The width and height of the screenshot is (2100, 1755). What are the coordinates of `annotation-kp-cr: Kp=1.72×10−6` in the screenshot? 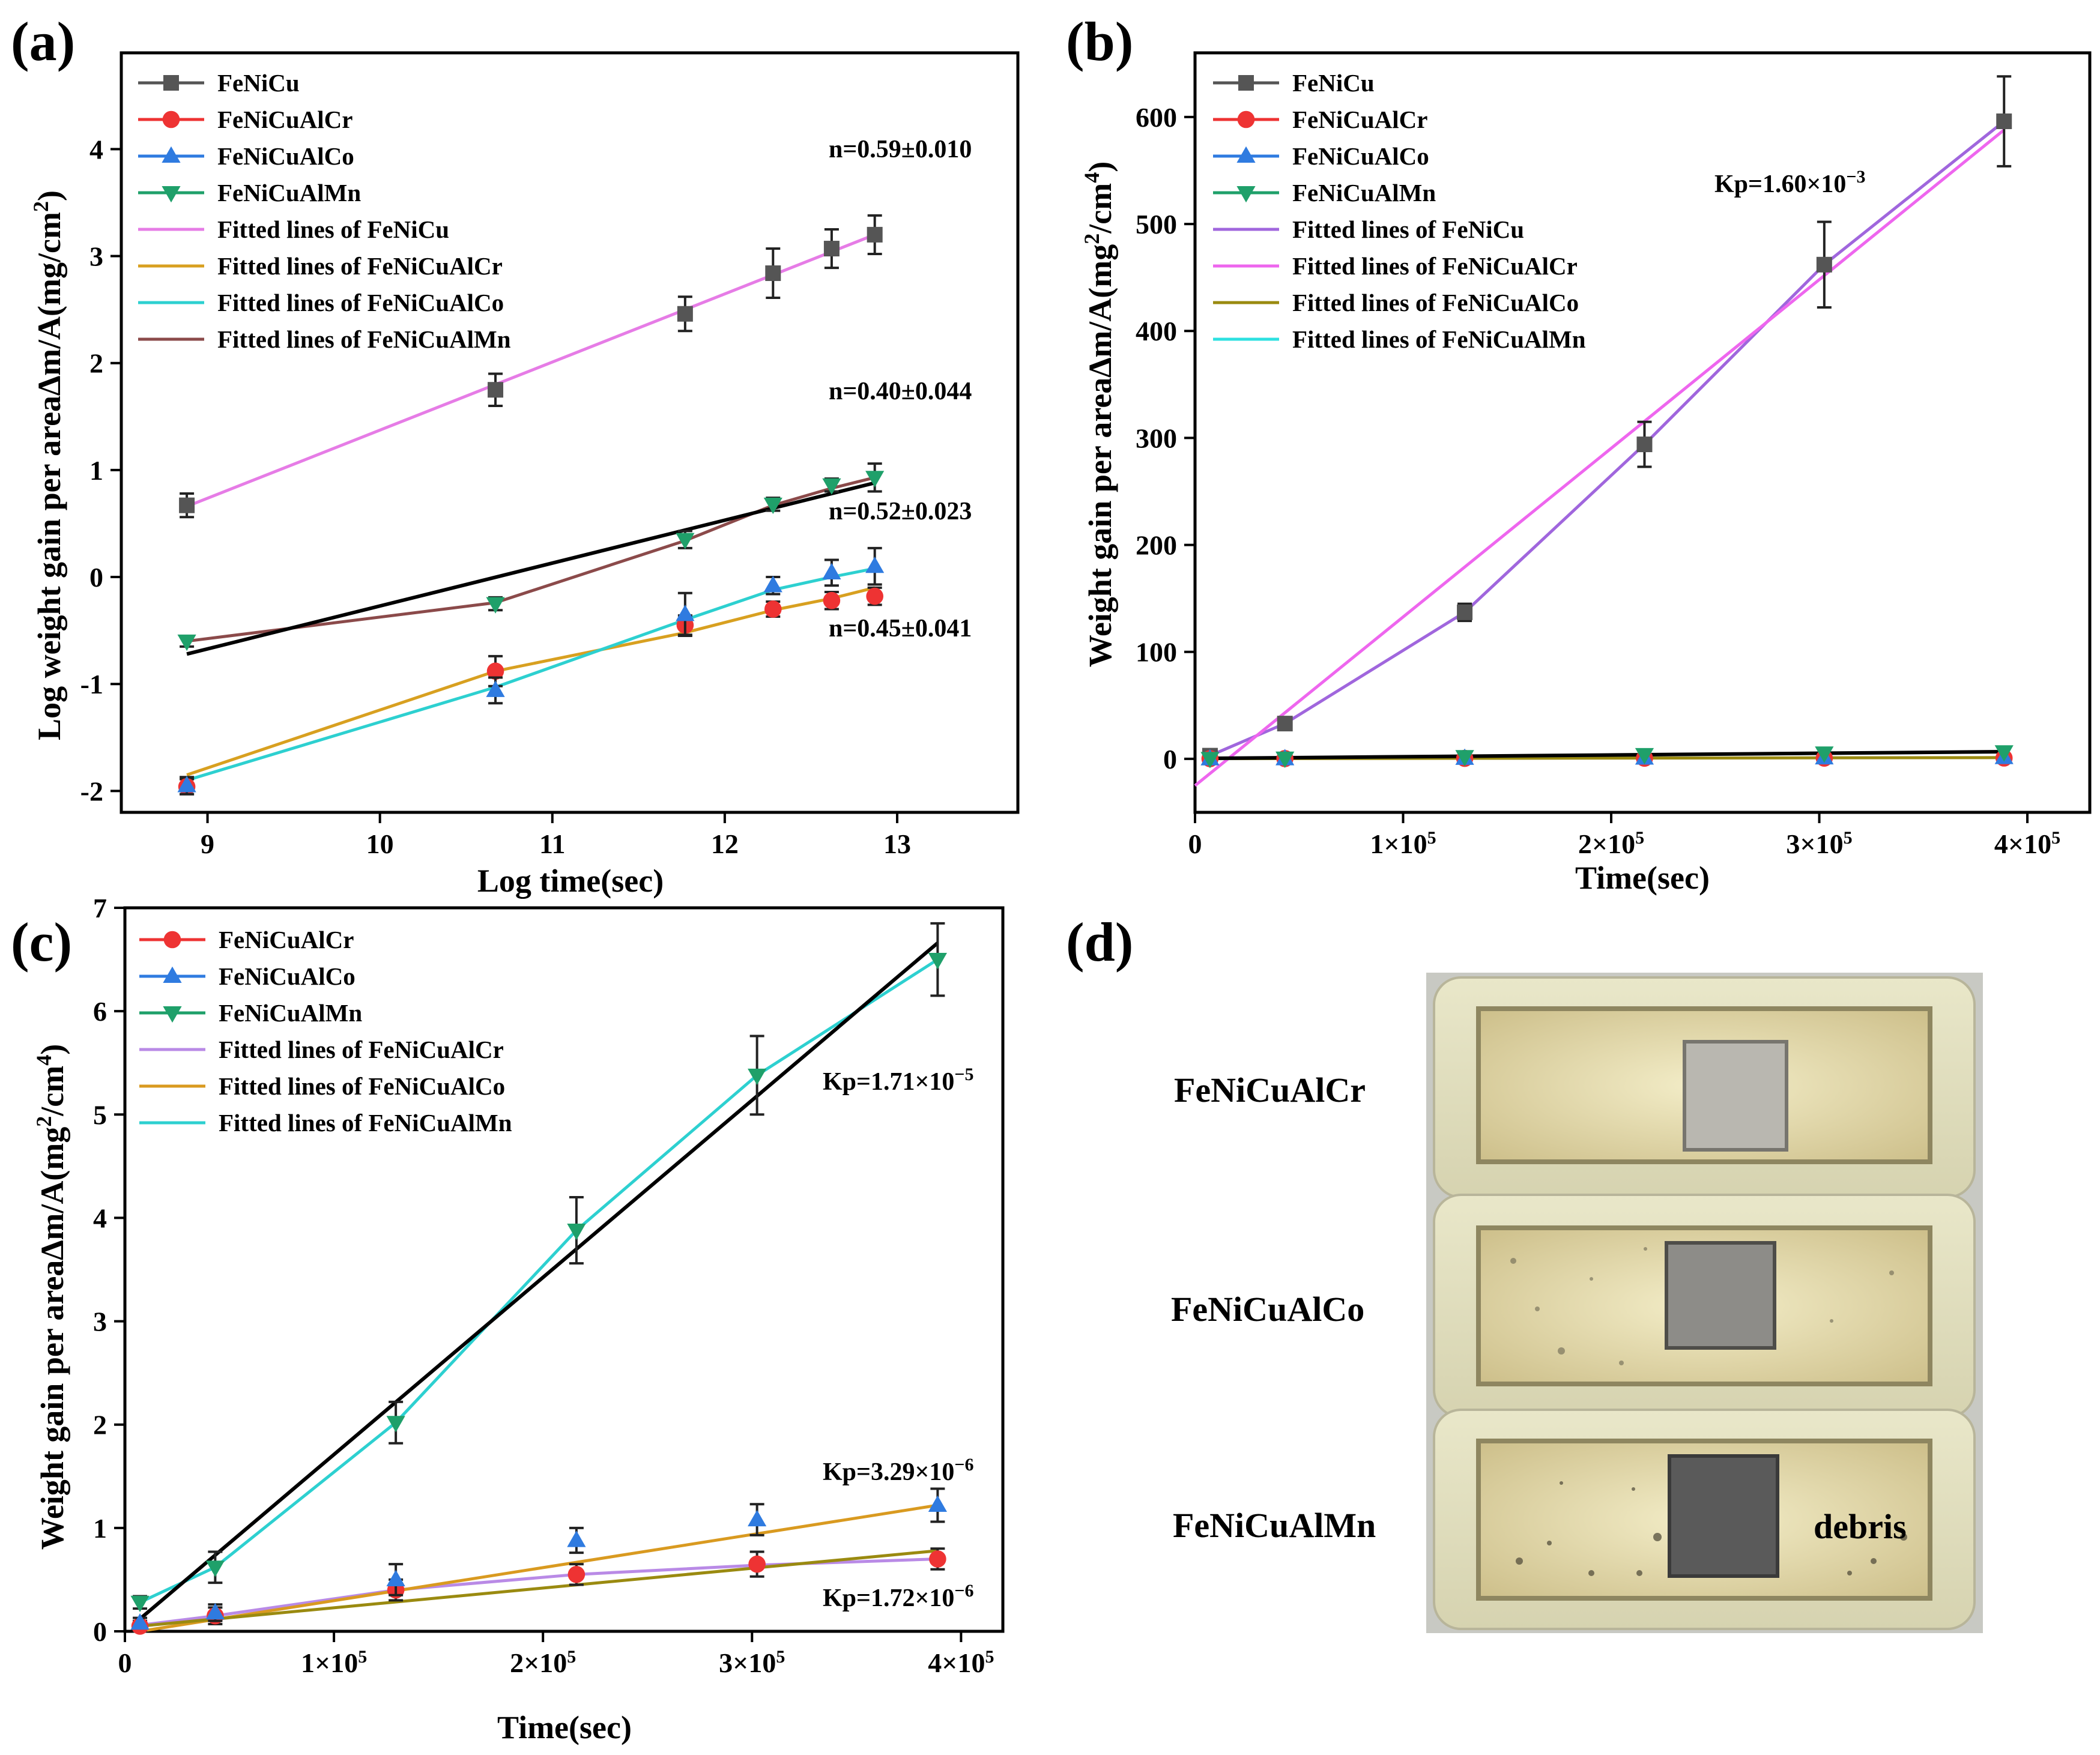 It's located at (898, 1597).